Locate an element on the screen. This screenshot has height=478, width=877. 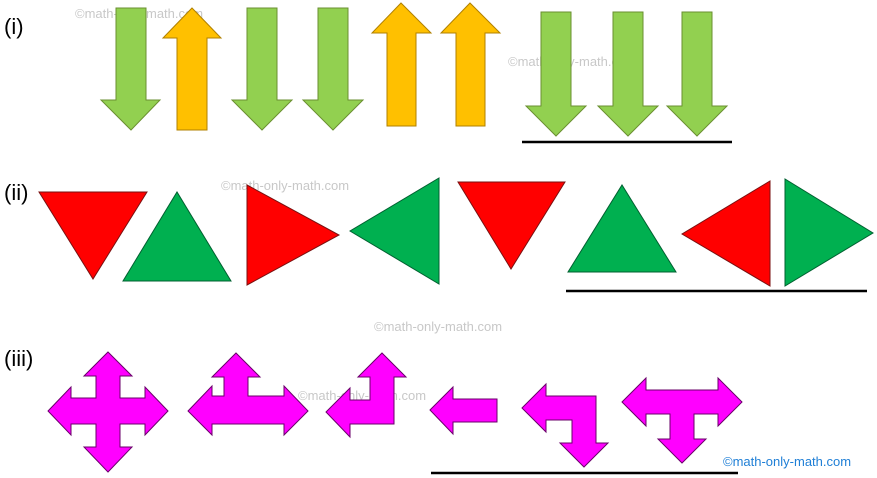
triangle-right-red is located at coordinates (293, 235).